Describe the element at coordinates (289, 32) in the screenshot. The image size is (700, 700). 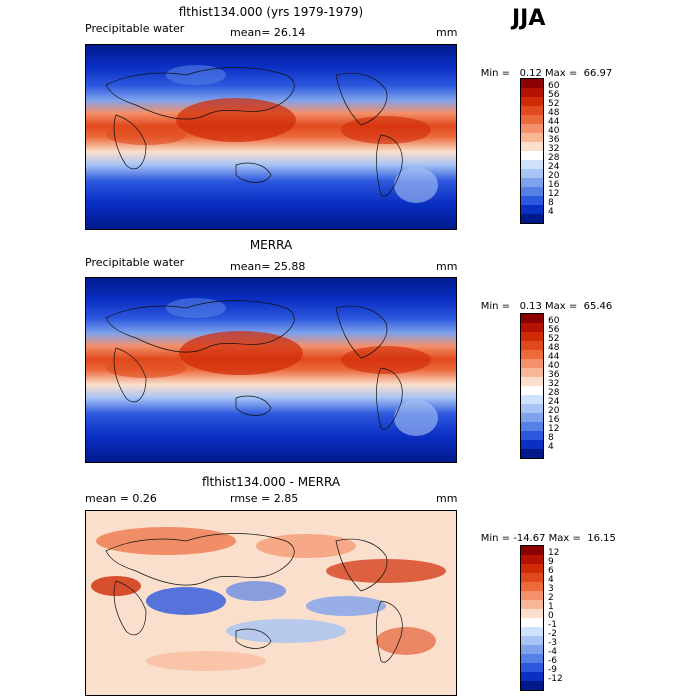
I see `mean-value: 26.14` at that location.